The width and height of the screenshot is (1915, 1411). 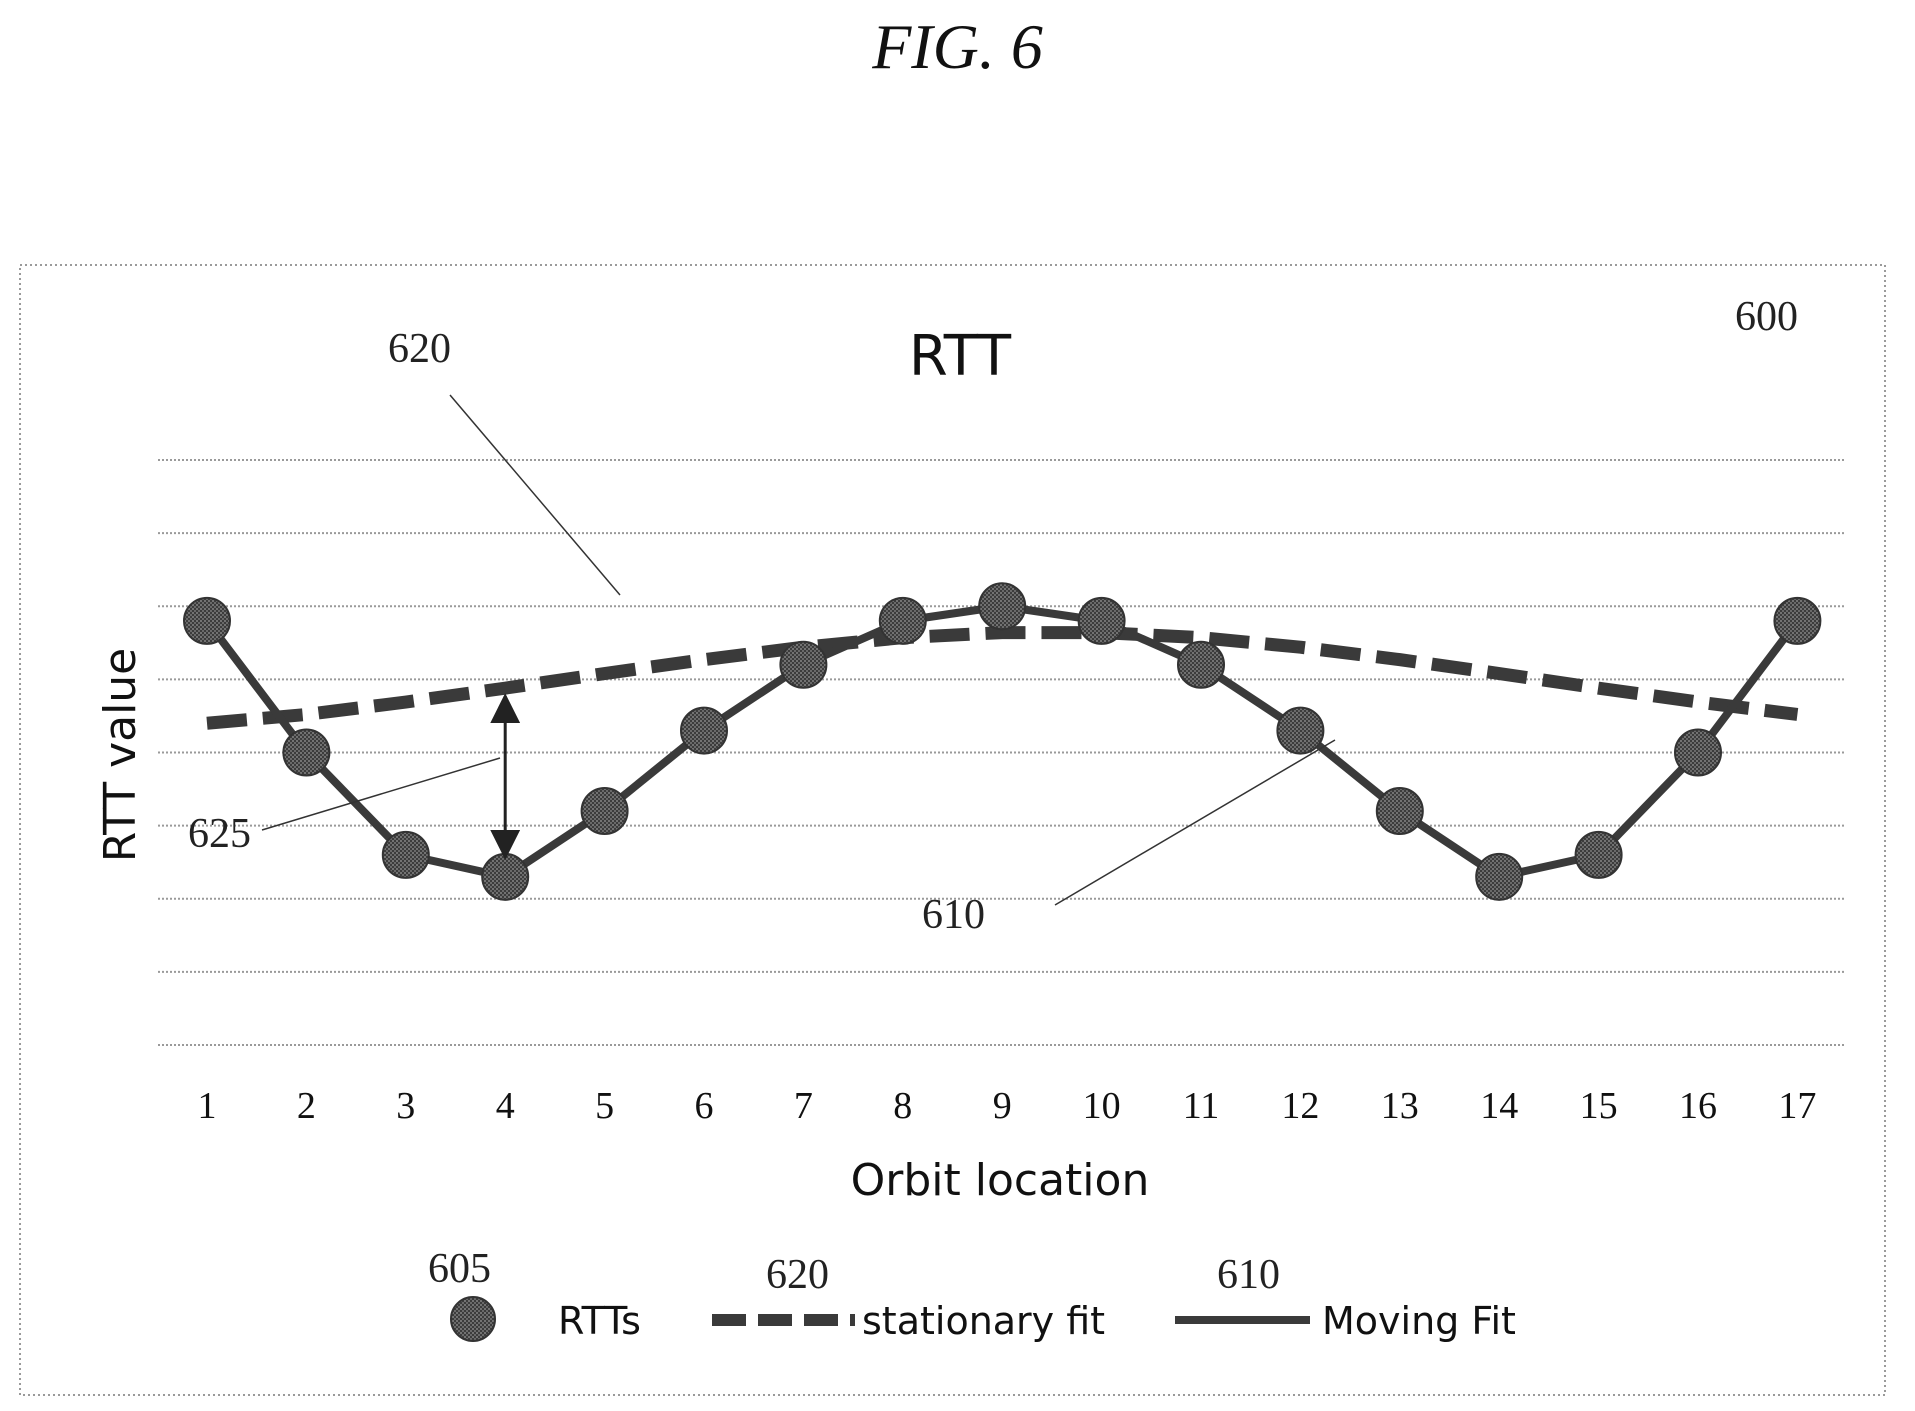 I want to click on x-tick-label: 3, so click(x=405, y=1106).